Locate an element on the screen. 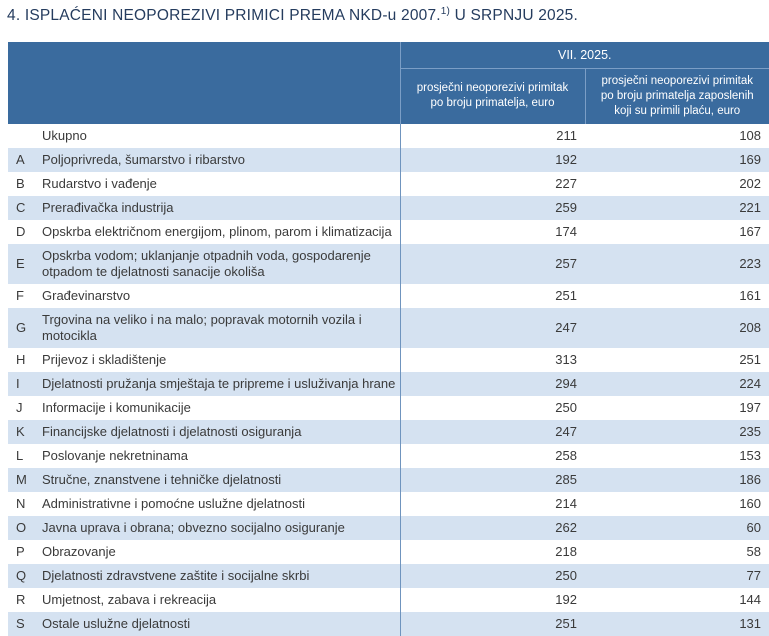  row-value-per-recipient: 285 is located at coordinates (492, 480).